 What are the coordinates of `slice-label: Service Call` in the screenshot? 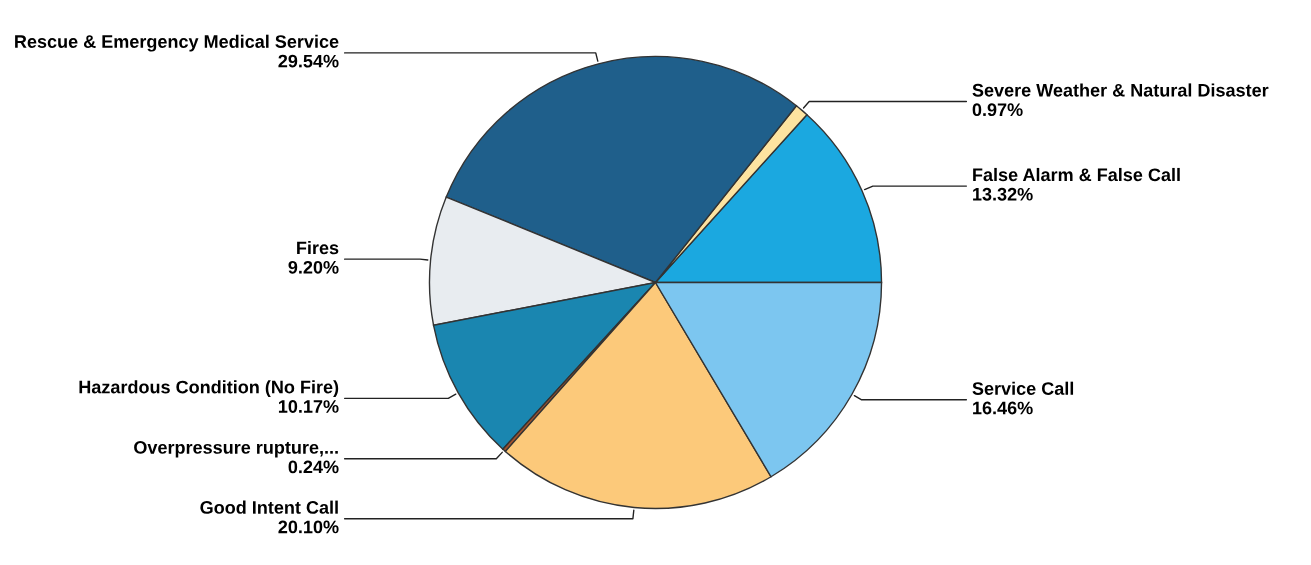 It's located at (1023, 388).